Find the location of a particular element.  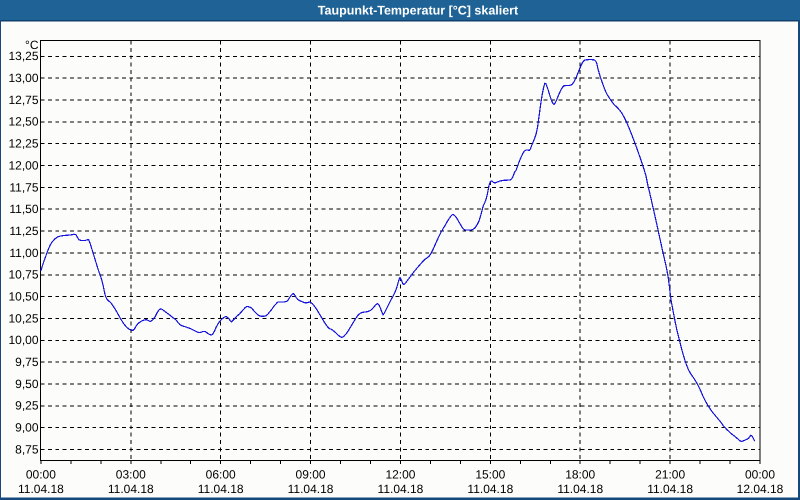

svg-text: 11,75 is located at coordinates (23, 187).